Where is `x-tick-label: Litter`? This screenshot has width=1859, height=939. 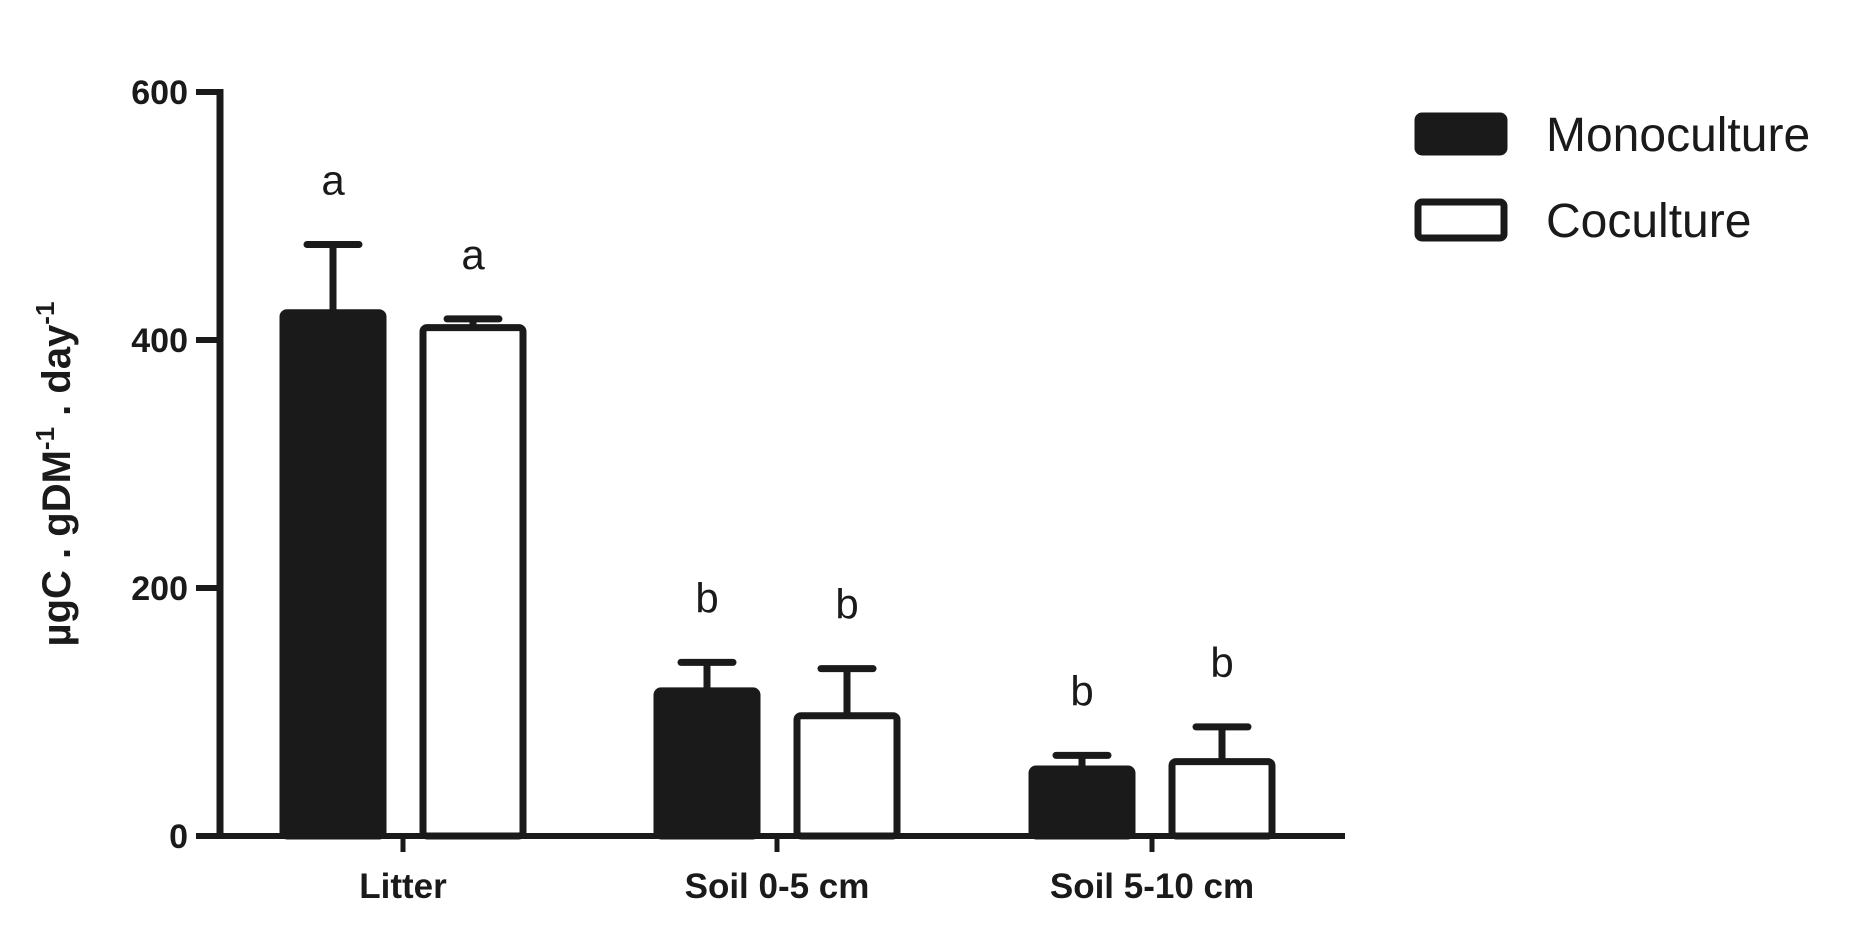
x-tick-label: Litter is located at coordinates (403, 886).